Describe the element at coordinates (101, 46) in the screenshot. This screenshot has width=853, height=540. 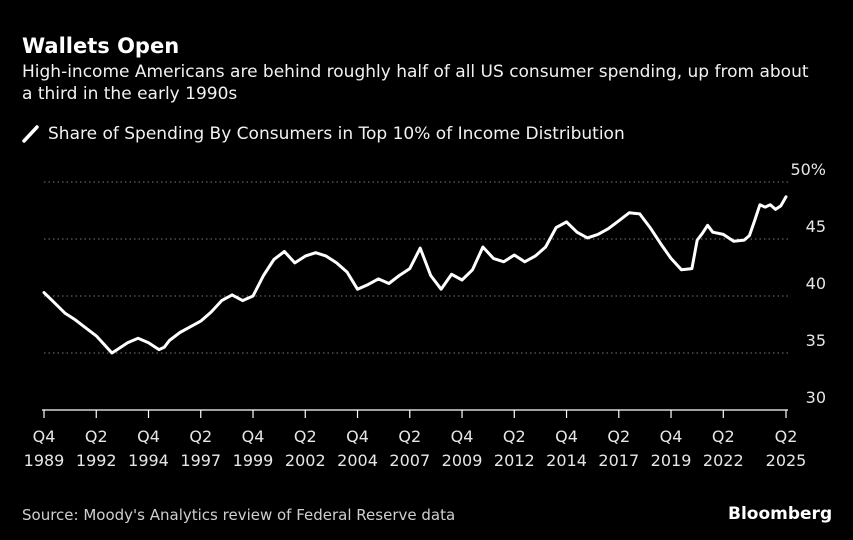
I see `chart-title: Wallets Open` at that location.